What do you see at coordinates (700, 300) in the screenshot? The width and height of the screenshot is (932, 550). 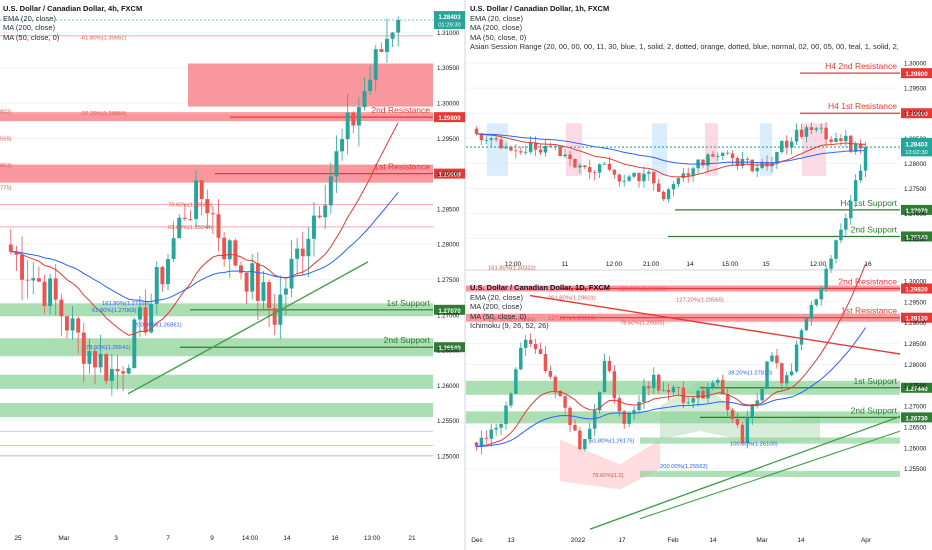 I see `fib-label: 127.20%(1.29565)` at bounding box center [700, 300].